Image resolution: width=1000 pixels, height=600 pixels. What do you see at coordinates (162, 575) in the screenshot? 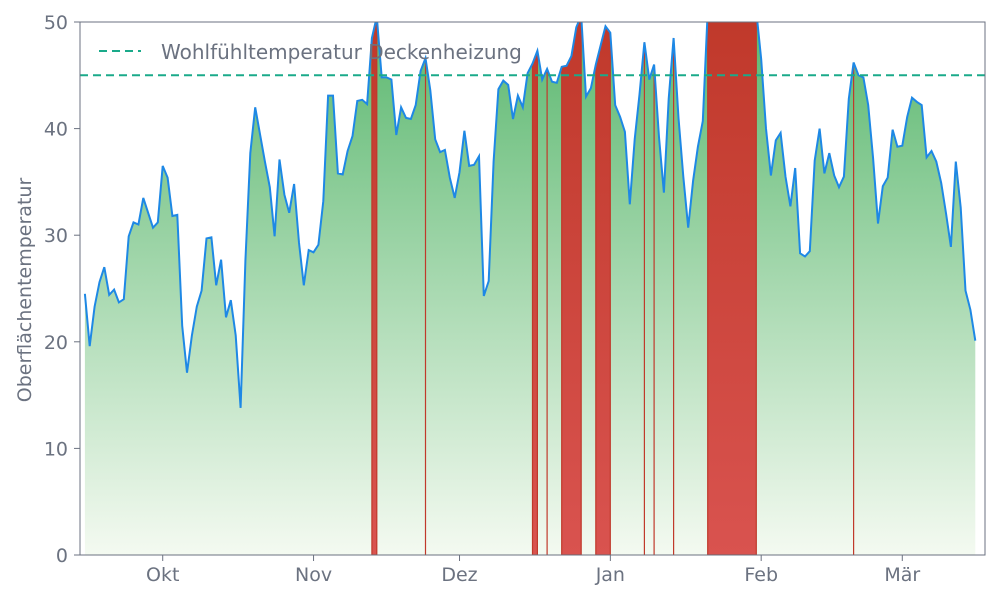
I see `x-tick-label: Okt` at bounding box center [162, 575].